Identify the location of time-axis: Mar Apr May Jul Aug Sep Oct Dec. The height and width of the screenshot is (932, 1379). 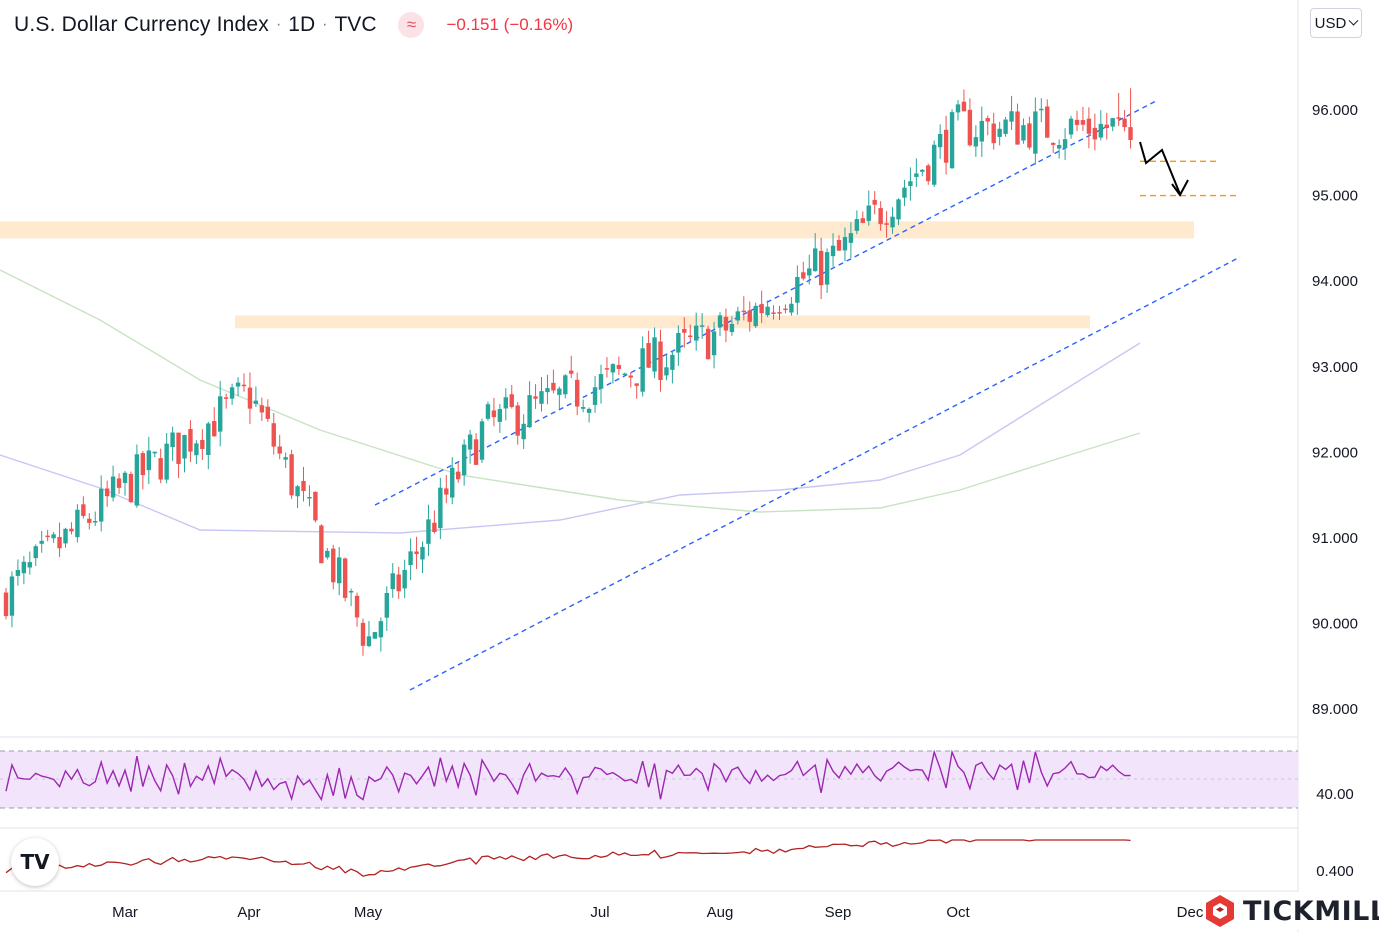
(658, 912).